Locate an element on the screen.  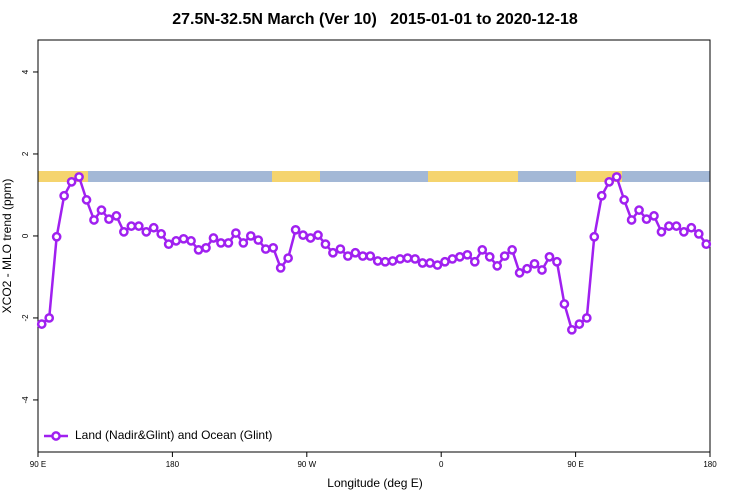
y-tick-label: -2 is located at coordinates (25, 318).